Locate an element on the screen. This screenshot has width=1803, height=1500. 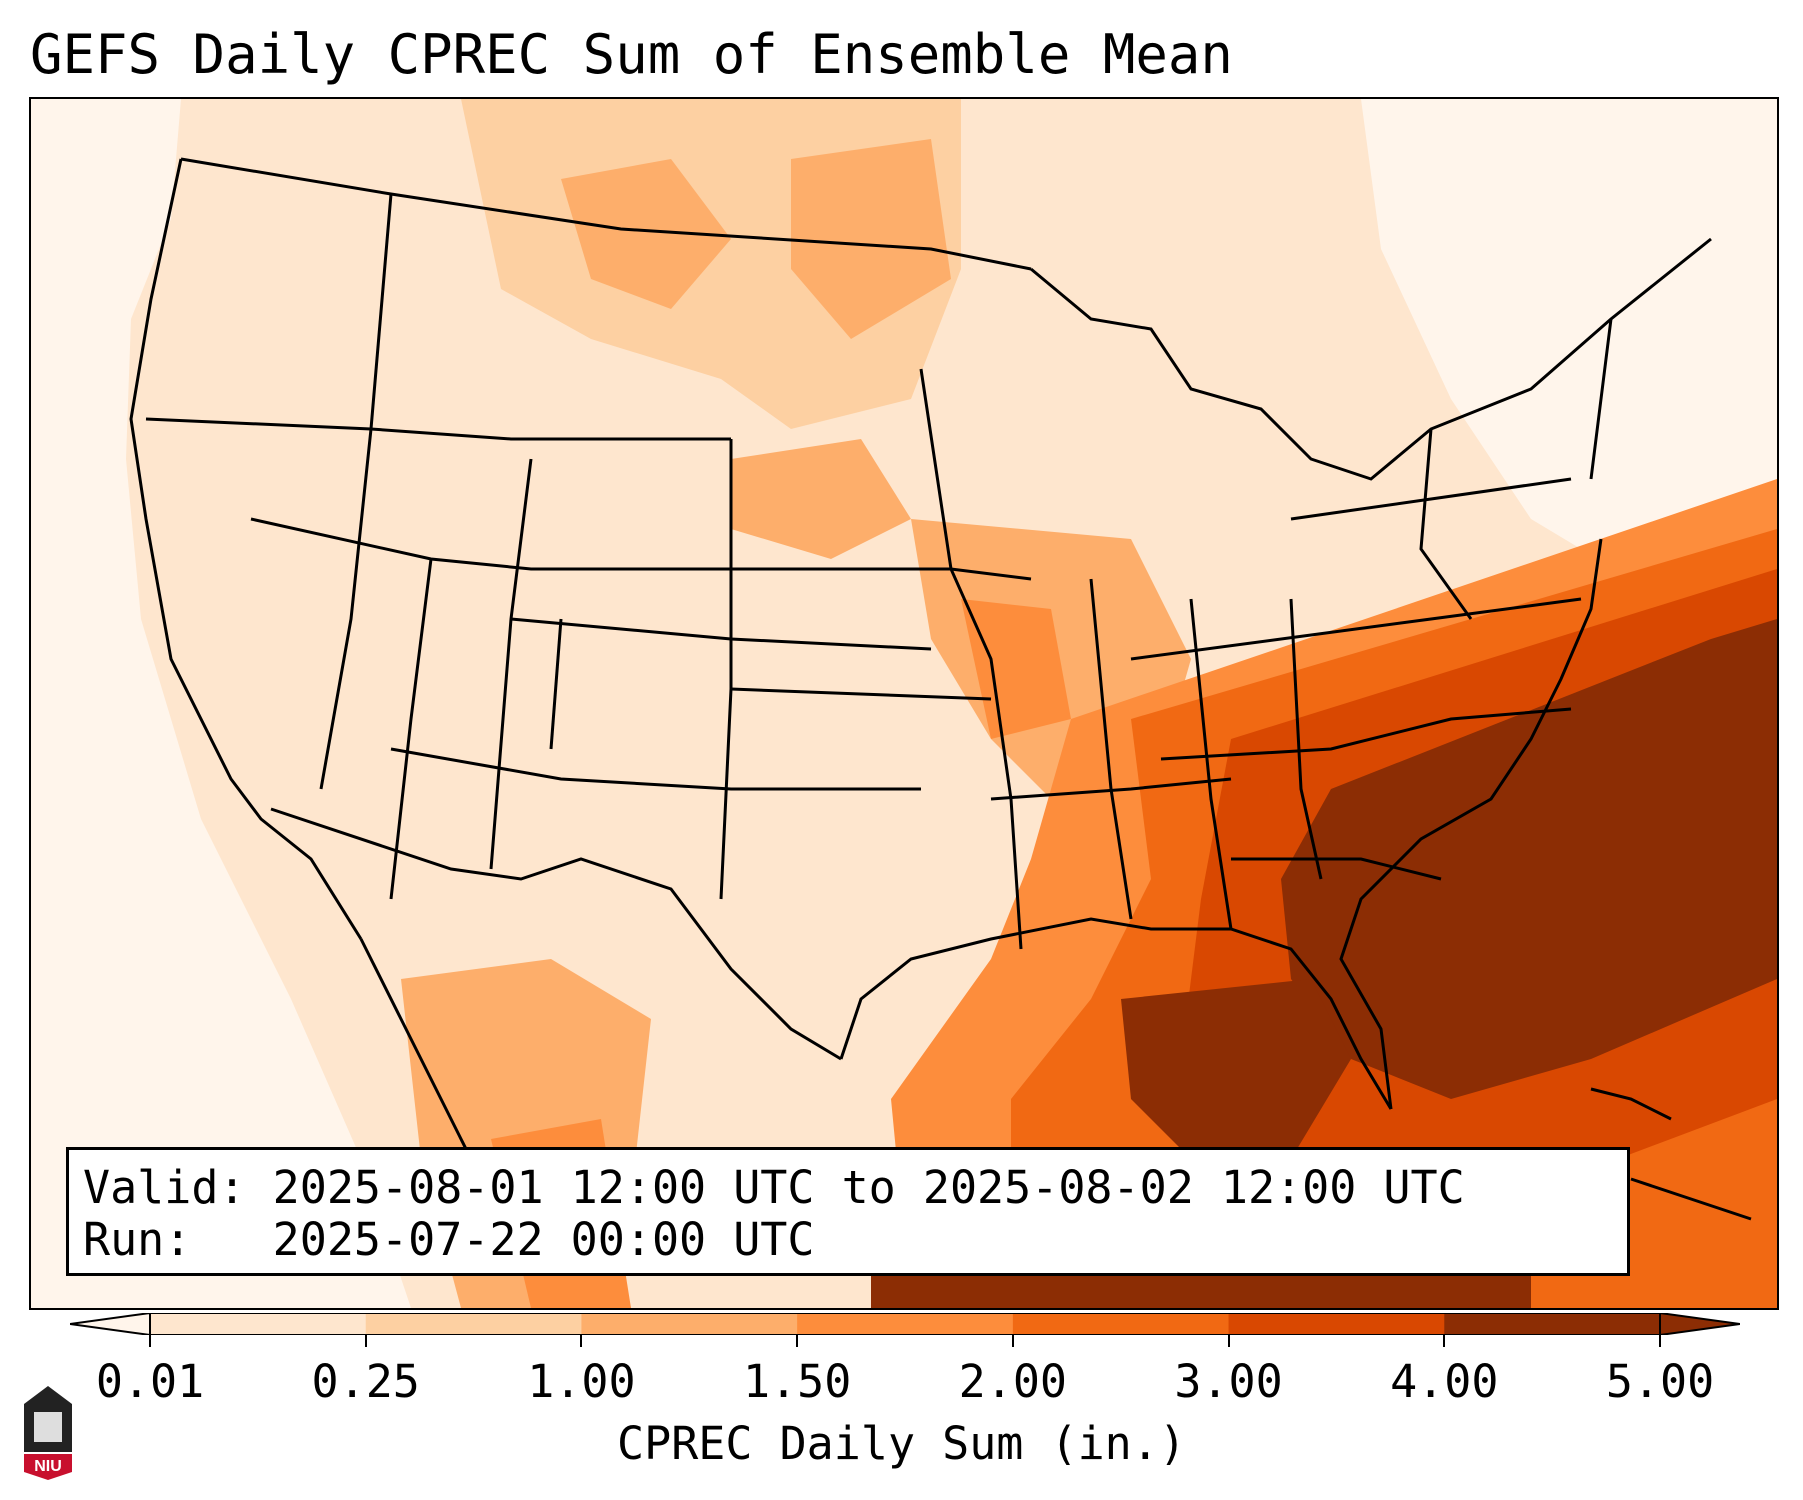
colorbar-outline is located at coordinates (905, 1324).